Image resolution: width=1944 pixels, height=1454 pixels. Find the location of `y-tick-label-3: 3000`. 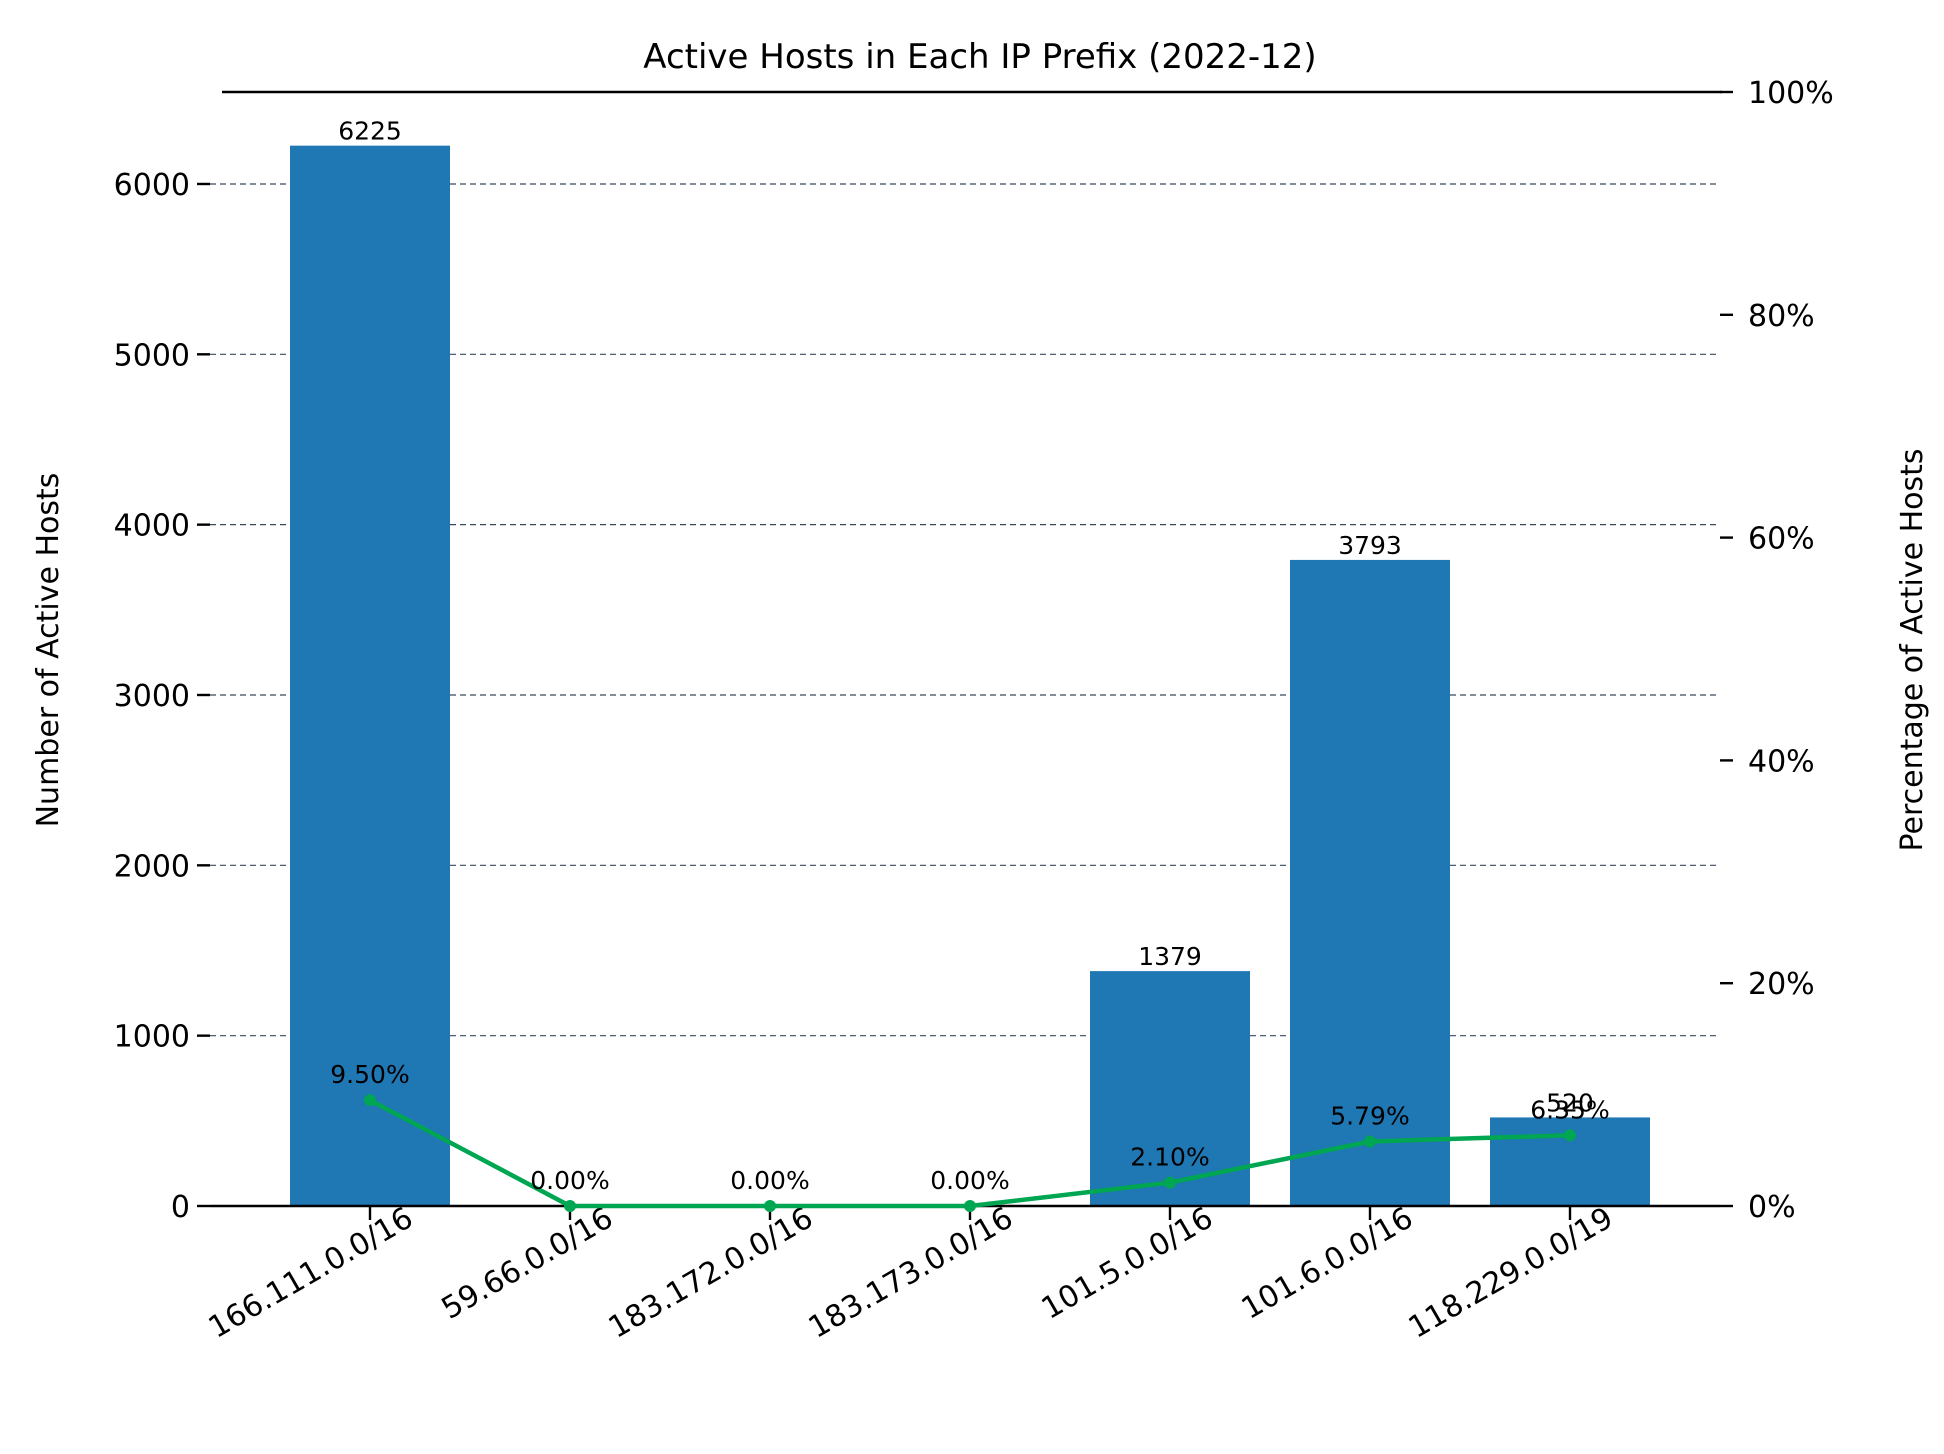

y-tick-label-3: 3000 is located at coordinates (152, 696).